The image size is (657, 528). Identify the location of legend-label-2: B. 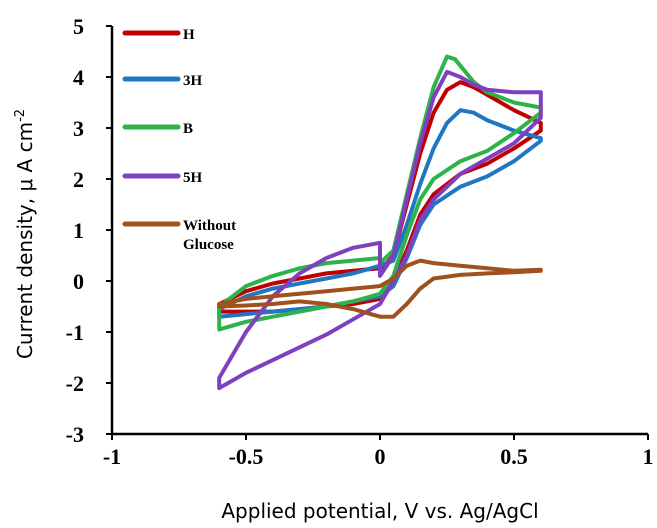
(188, 129).